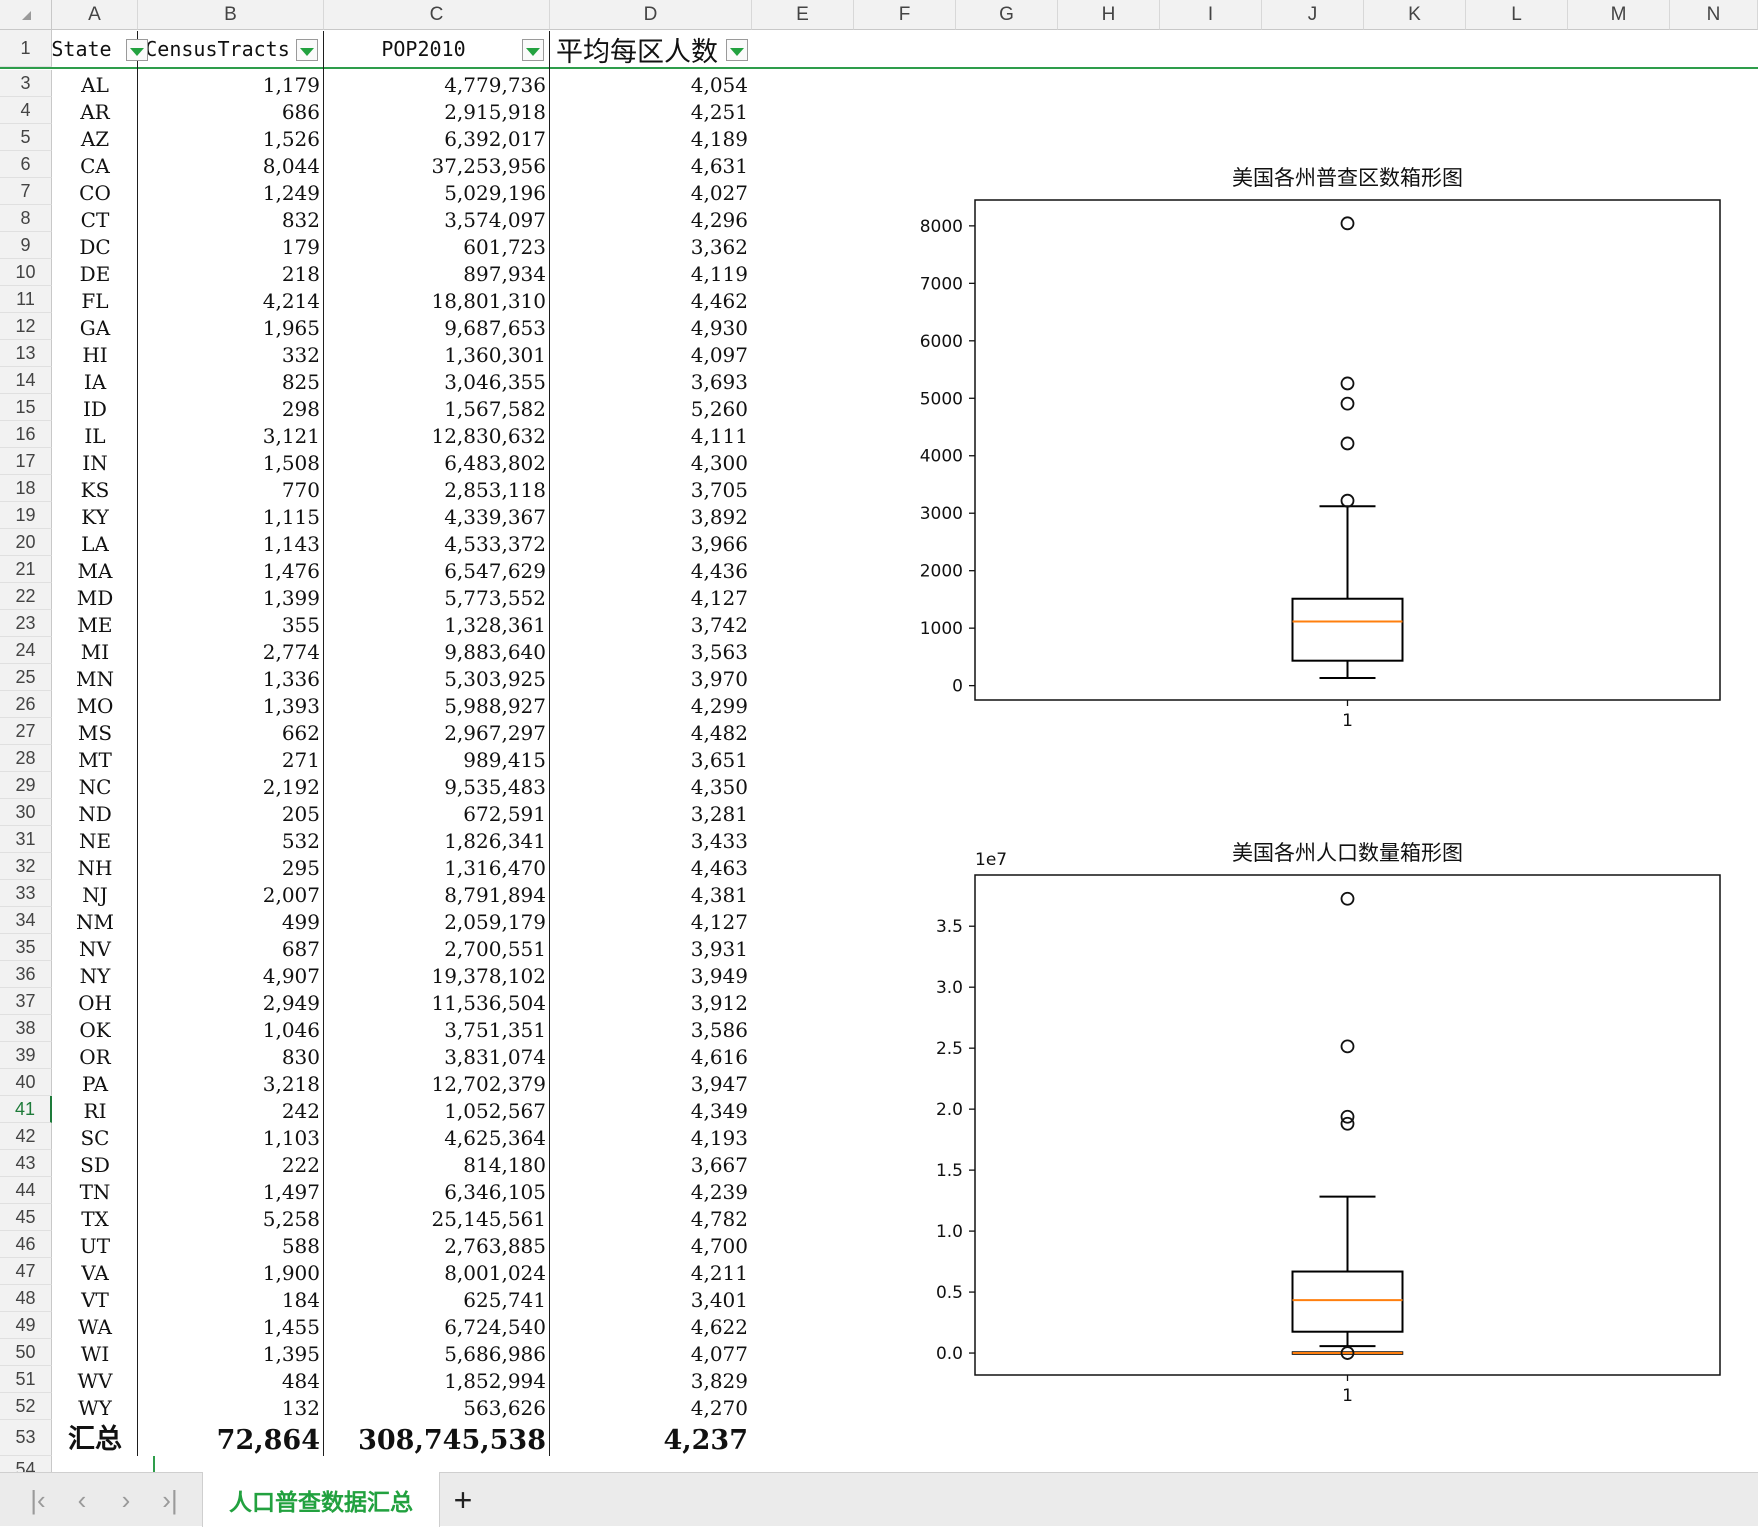 The image size is (1758, 1527). I want to click on row-header-9: 9, so click(26, 245).